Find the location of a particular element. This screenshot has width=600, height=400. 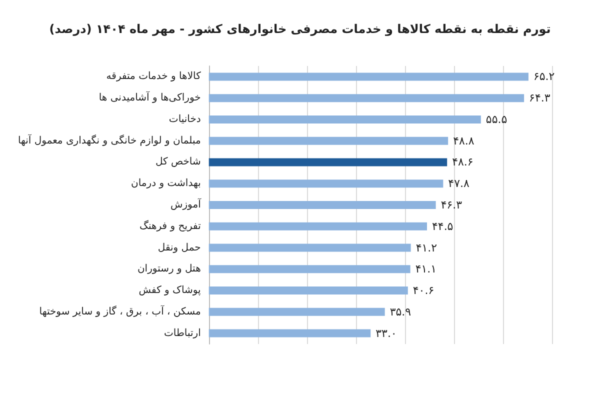

data-label: ۴۷.۸ is located at coordinates (459, 183).